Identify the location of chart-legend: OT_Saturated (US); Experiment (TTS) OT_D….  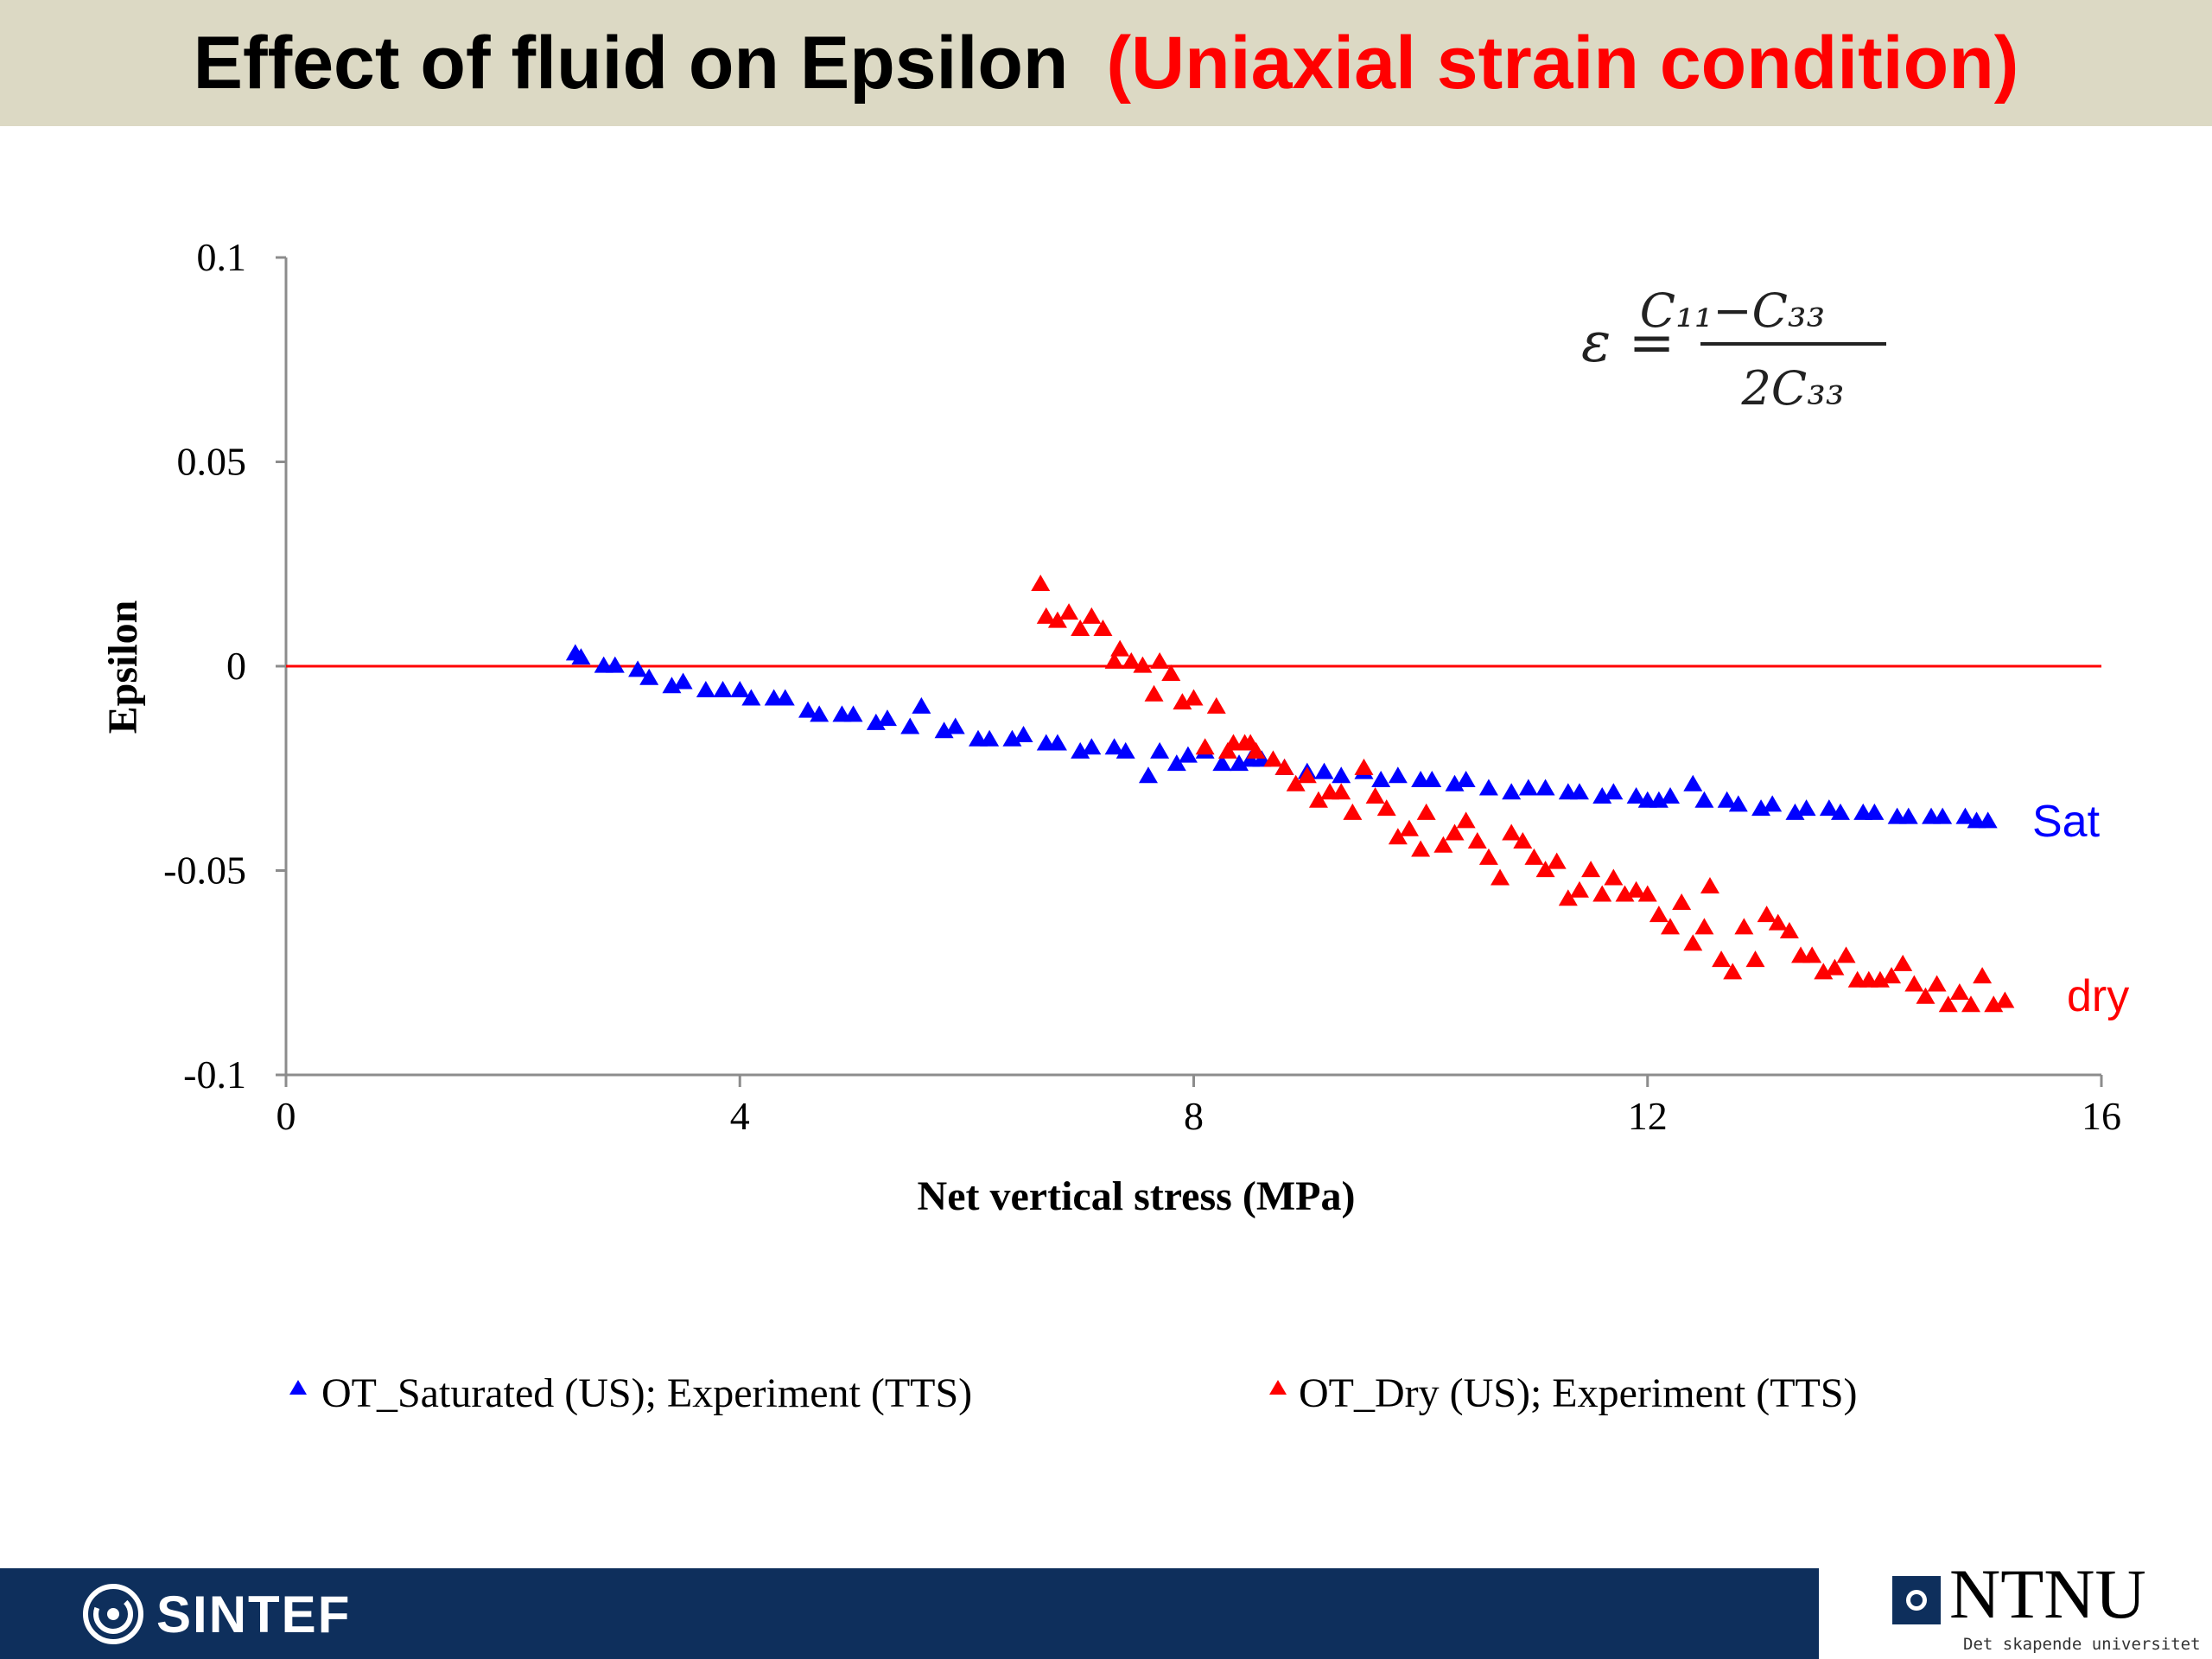
(1073, 1393).